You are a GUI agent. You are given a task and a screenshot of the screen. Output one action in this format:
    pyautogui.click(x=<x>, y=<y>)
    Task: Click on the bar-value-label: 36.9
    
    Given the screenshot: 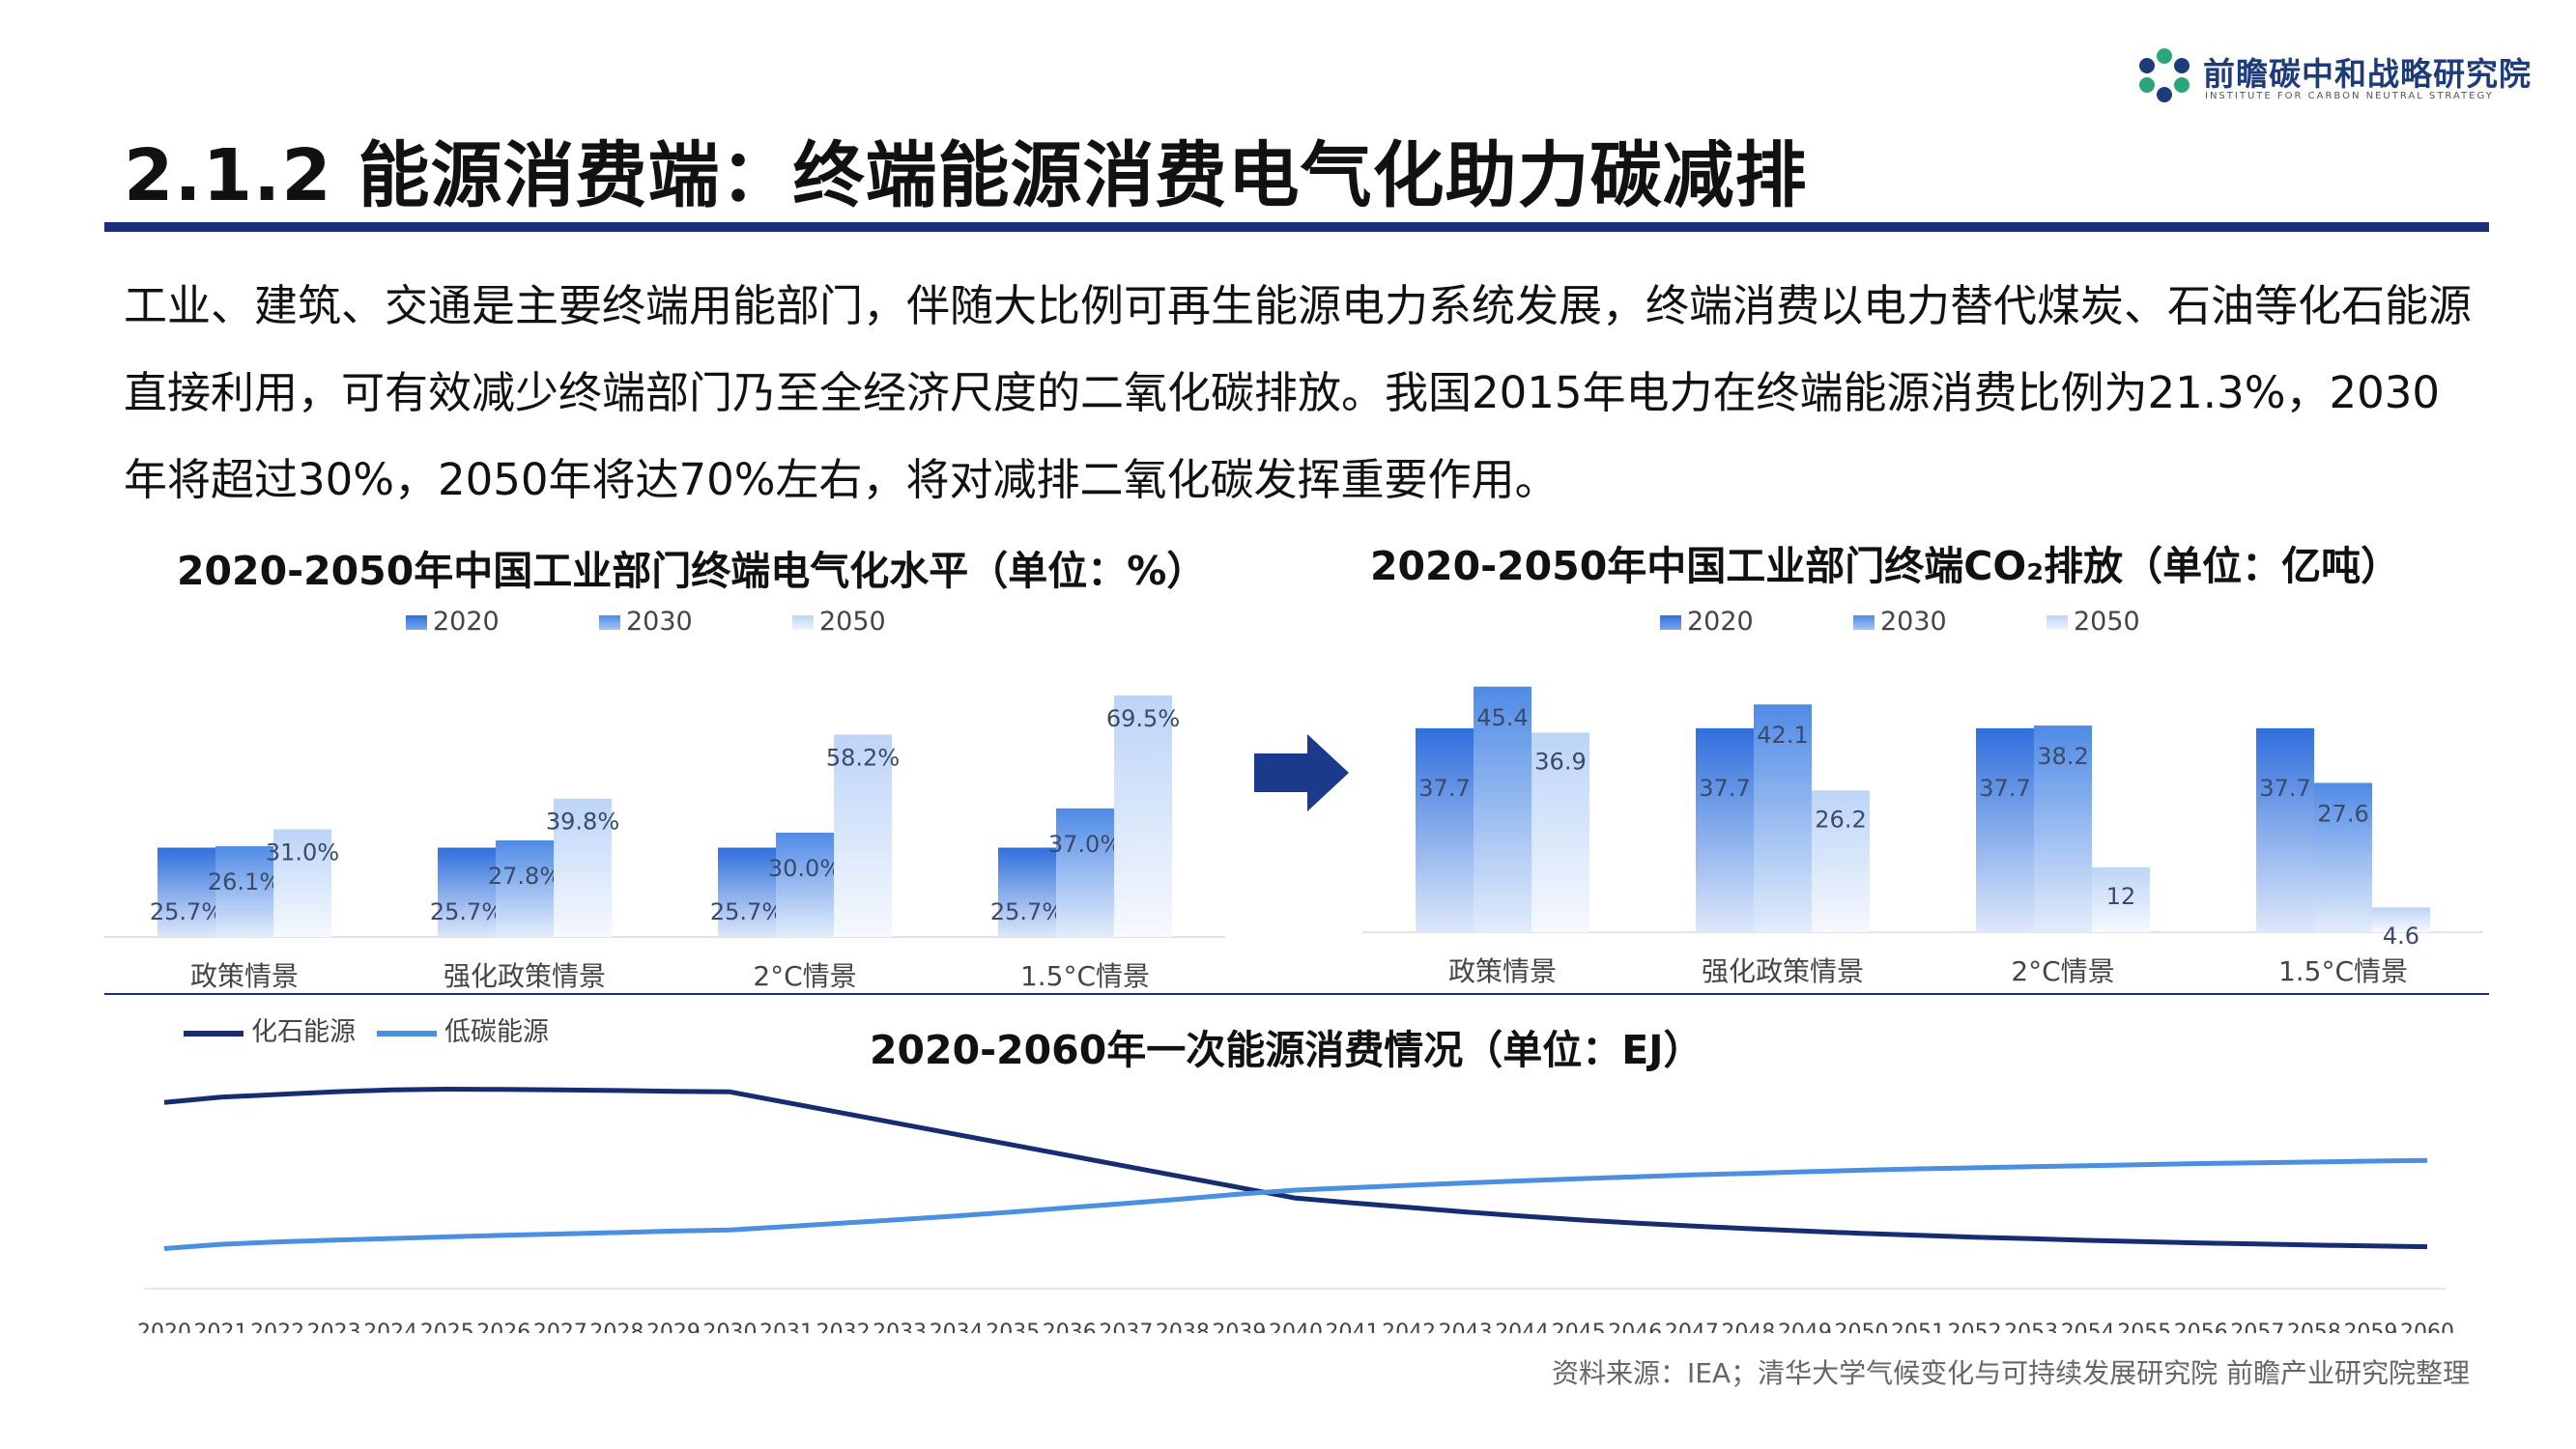 What is the action you would take?
    pyautogui.click(x=1560, y=761)
    